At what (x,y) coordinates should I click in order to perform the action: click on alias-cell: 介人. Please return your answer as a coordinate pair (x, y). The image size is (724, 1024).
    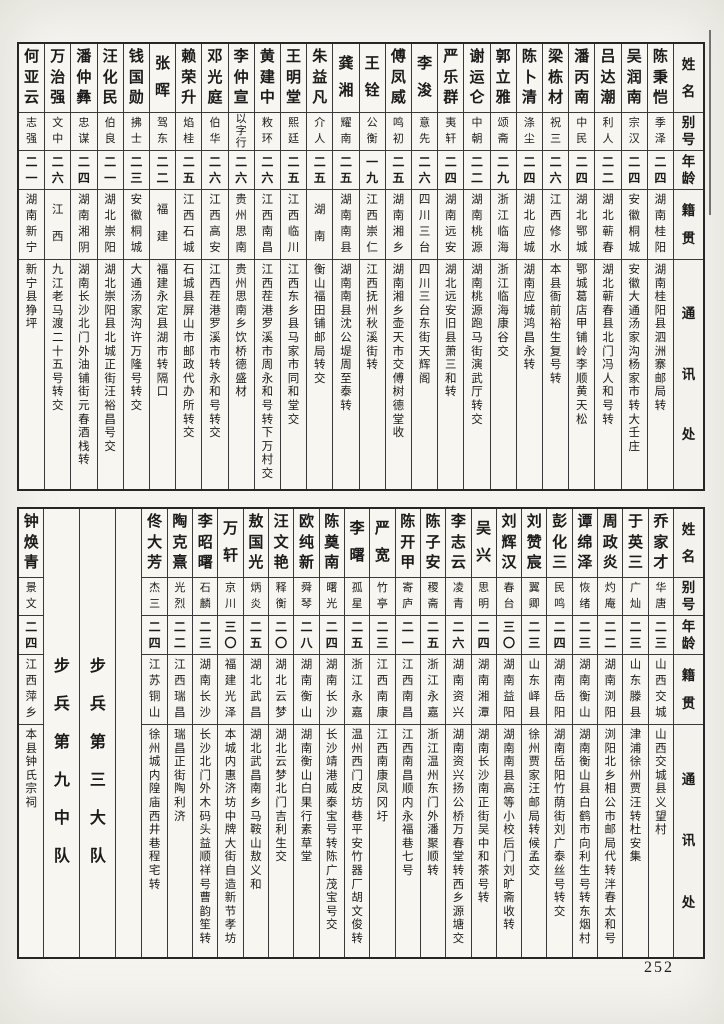
    Looking at the image, I should click on (320, 132).